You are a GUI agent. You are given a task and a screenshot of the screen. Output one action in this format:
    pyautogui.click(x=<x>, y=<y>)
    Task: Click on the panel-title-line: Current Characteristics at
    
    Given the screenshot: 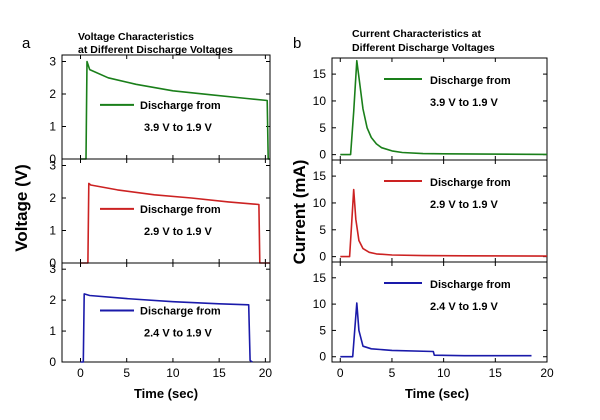 What is the action you would take?
    pyautogui.click(x=416, y=34)
    